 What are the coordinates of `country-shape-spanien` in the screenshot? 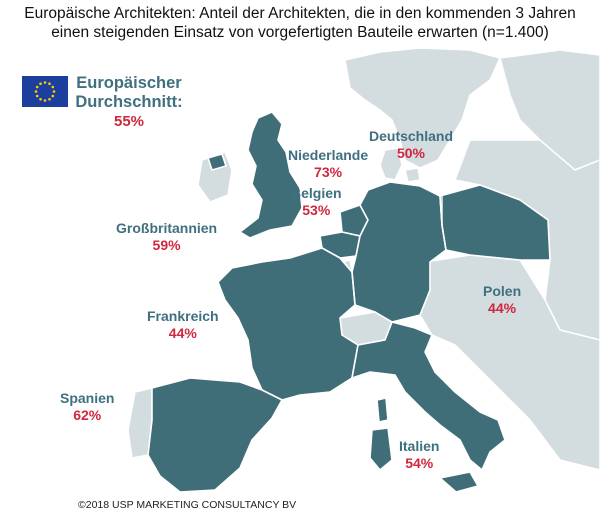 It's located at (215, 435).